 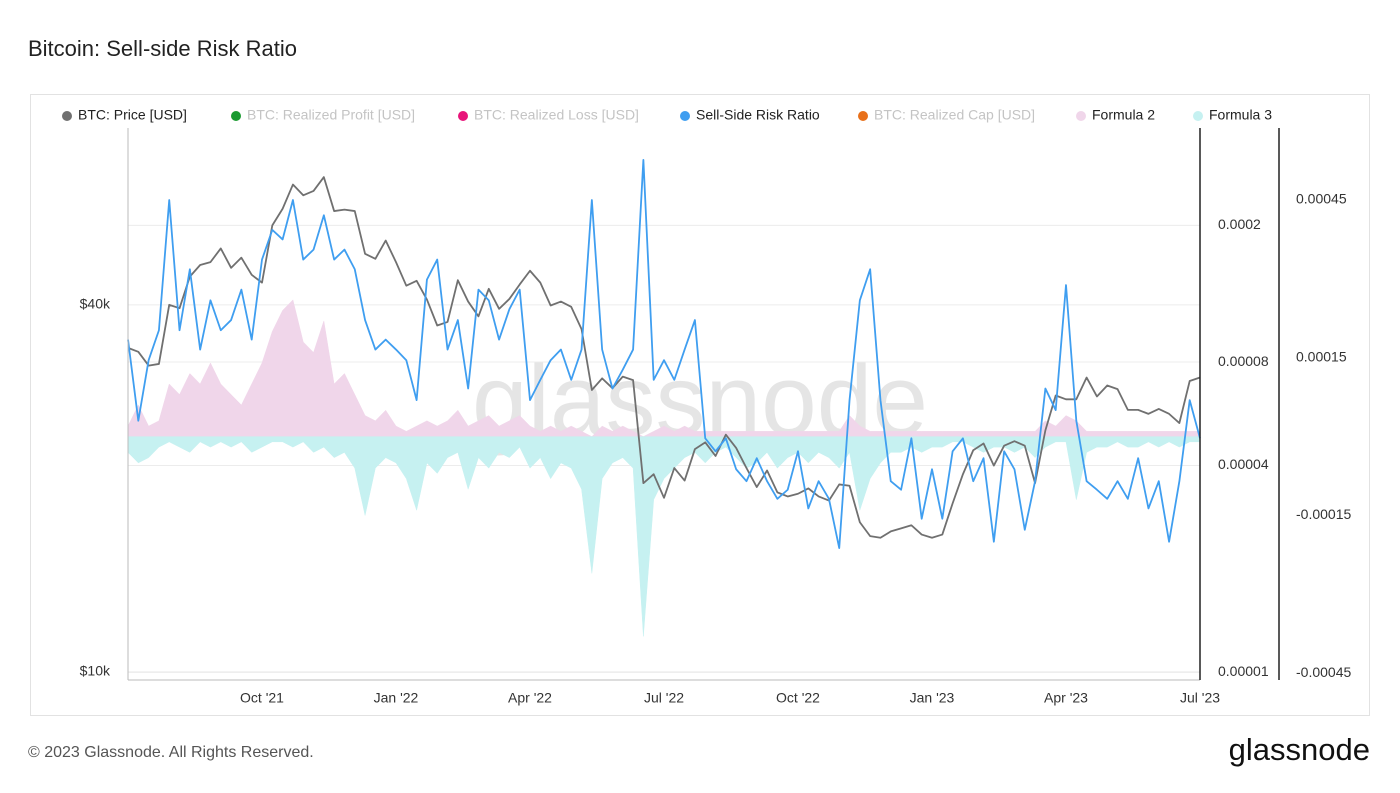 What do you see at coordinates (262, 698) in the screenshot?
I see `x-tick-label: Oct '21` at bounding box center [262, 698].